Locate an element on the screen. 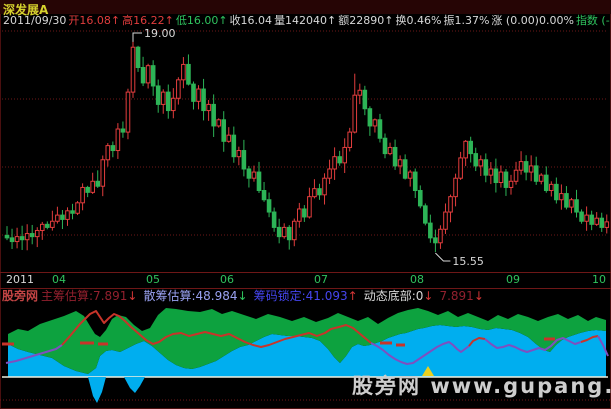 The height and width of the screenshot is (409, 611). indicator-label-2: 筹码锁定:41.093↑ is located at coordinates (305, 296).